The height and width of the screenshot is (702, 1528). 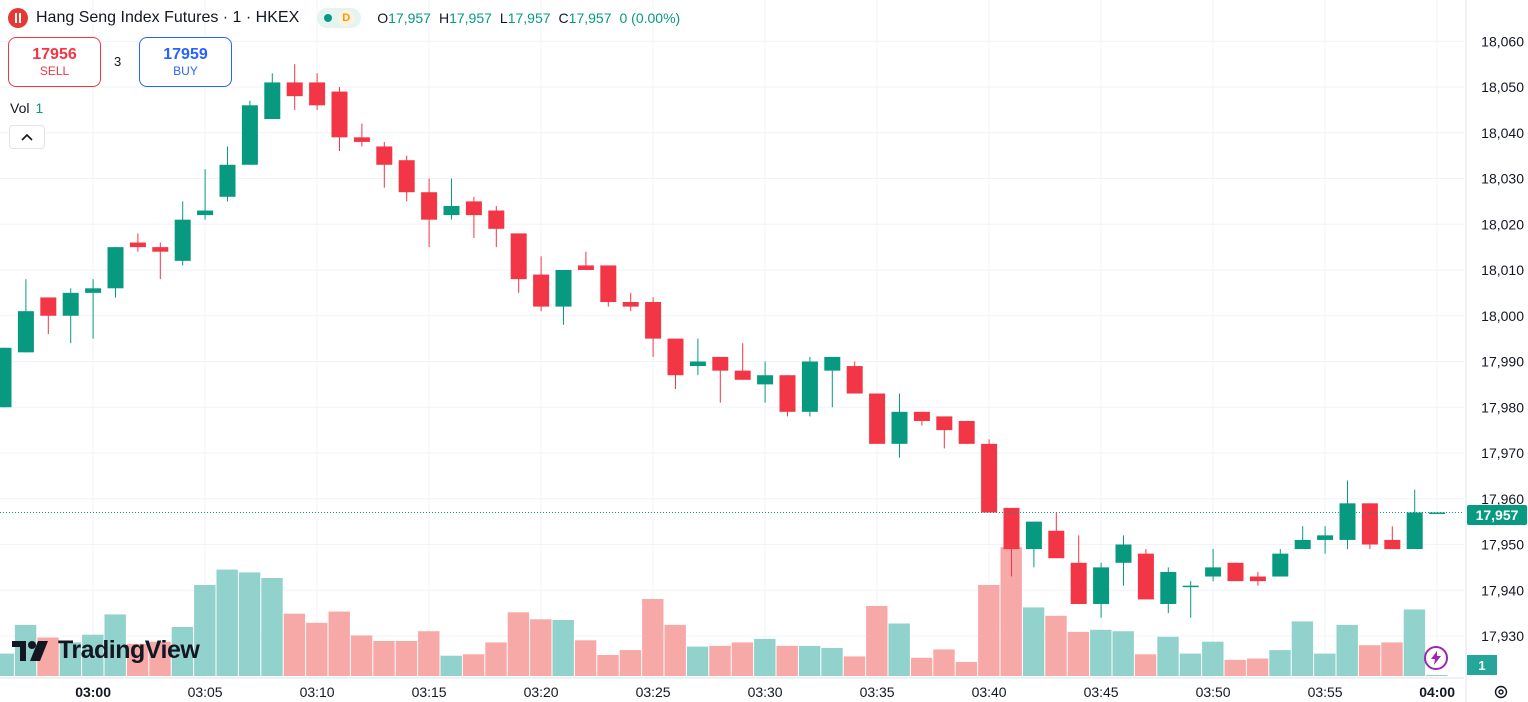 What do you see at coordinates (653, 692) in the screenshot?
I see `time-tick-label: 03:25` at bounding box center [653, 692].